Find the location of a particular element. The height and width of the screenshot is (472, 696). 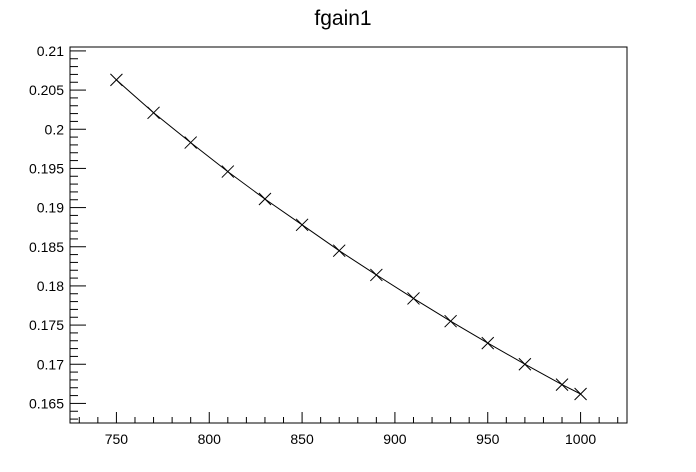

x-tick-label: 750 is located at coordinates (117, 439).